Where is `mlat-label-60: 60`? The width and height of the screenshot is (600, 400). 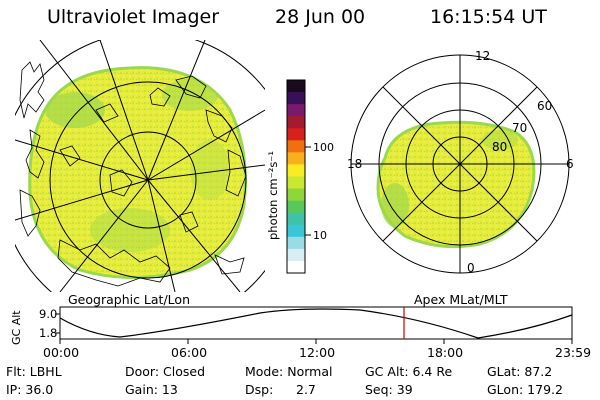
mlat-label-60: 60 is located at coordinates (544, 106).